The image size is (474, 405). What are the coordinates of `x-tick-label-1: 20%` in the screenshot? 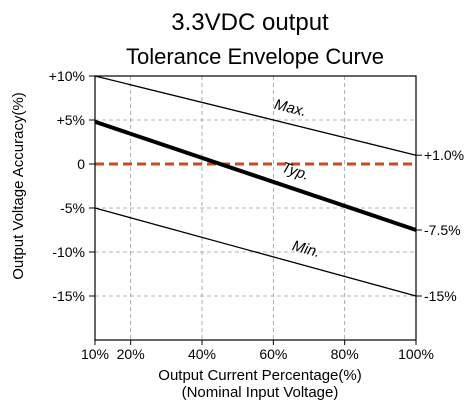 It's located at (131, 354).